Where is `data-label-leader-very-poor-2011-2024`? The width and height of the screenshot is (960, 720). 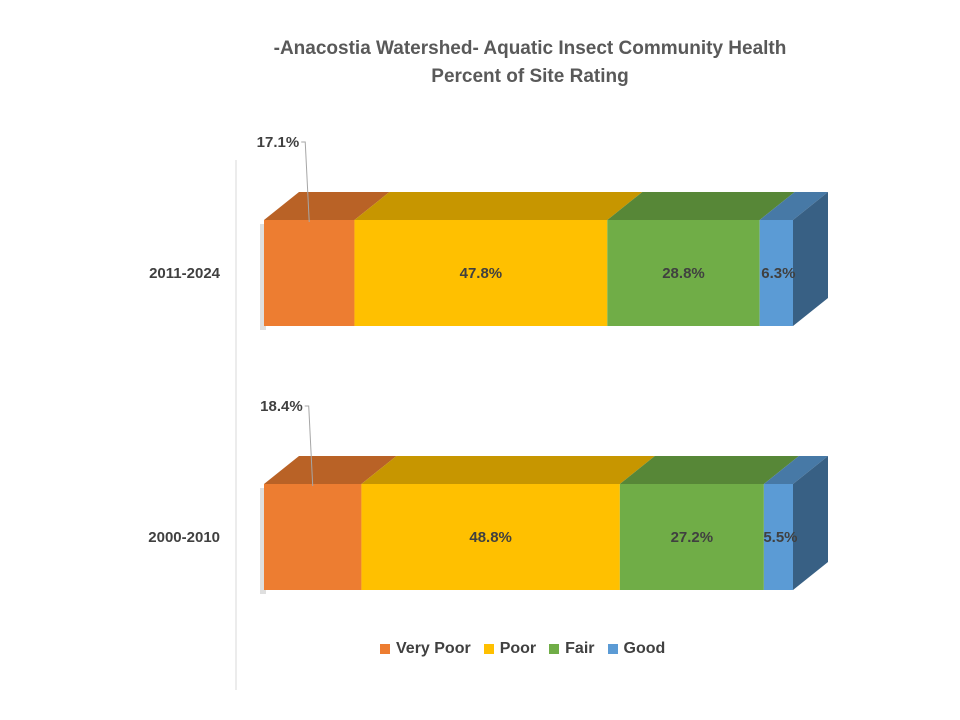 data-label-leader-very-poor-2011-2024 is located at coordinates (305, 182).